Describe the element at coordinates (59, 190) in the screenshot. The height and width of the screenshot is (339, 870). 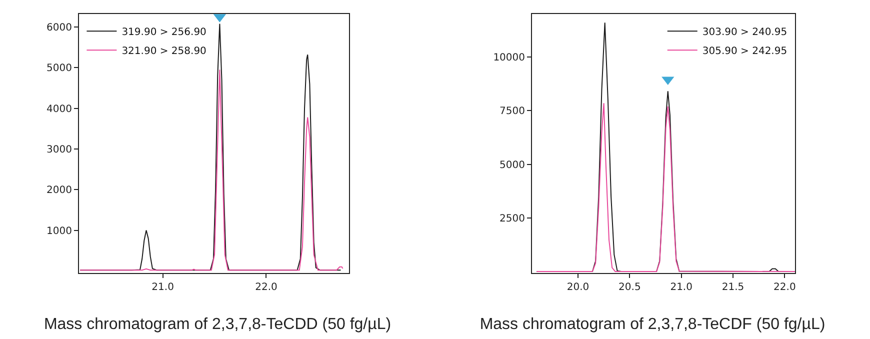
I see `y-tick-label: 2000` at that location.